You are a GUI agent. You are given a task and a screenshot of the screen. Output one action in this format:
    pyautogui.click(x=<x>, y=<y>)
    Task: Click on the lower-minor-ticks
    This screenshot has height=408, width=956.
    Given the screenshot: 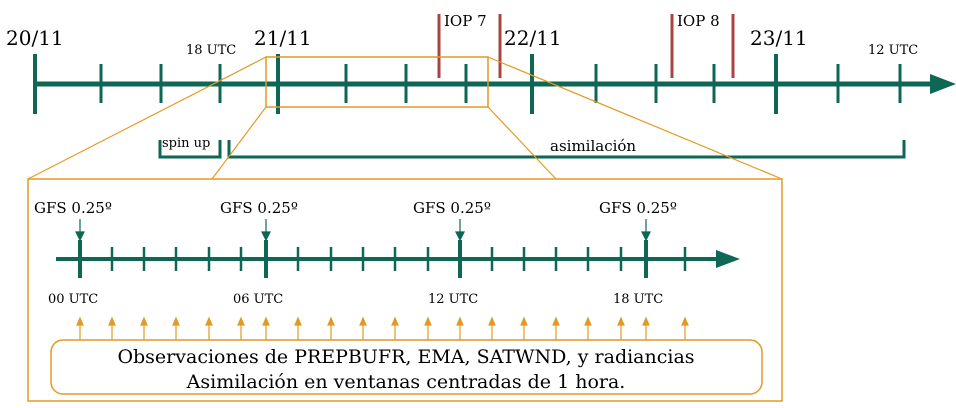 What is the action you would take?
    pyautogui.click(x=398, y=259)
    